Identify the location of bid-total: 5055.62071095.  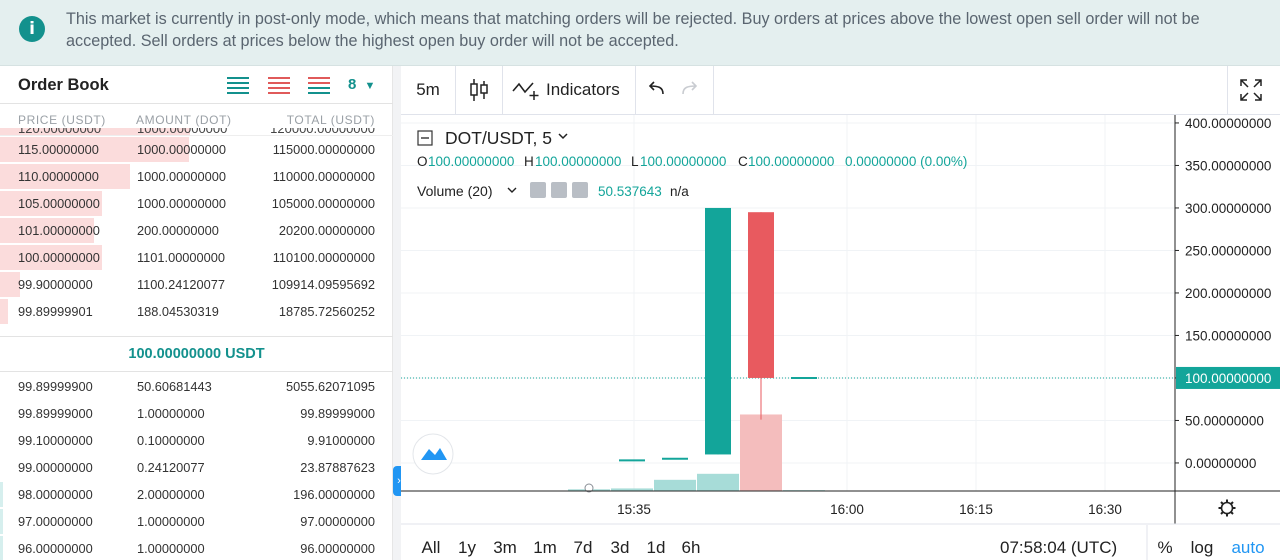
(330, 386).